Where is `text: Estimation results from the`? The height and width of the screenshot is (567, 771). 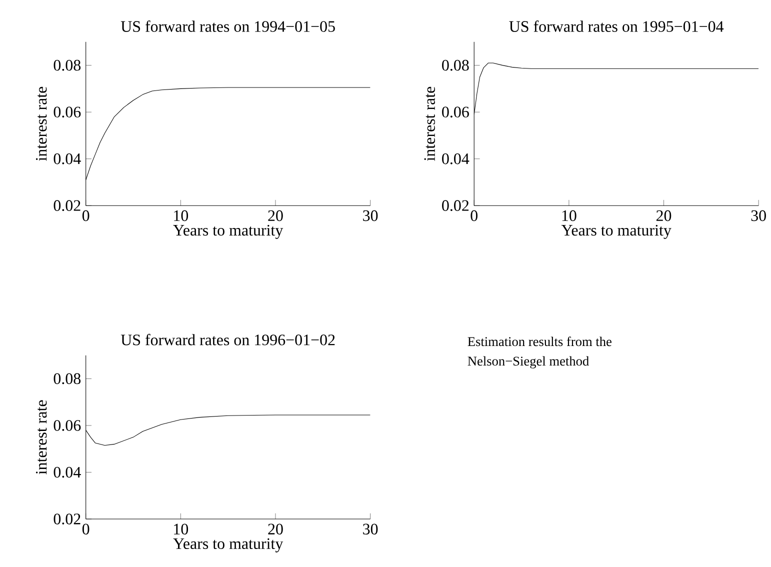
text: Estimation results from the is located at coordinates (540, 341).